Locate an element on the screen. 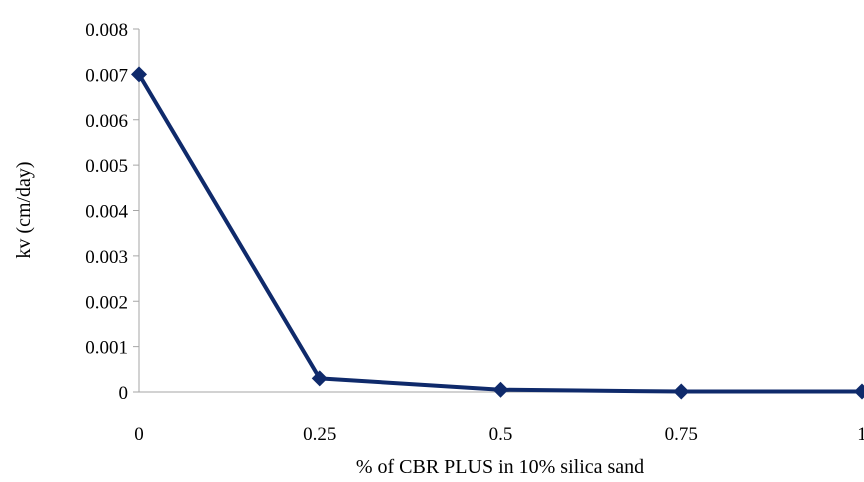  y-tick-label: 0.005 is located at coordinates (106, 166).